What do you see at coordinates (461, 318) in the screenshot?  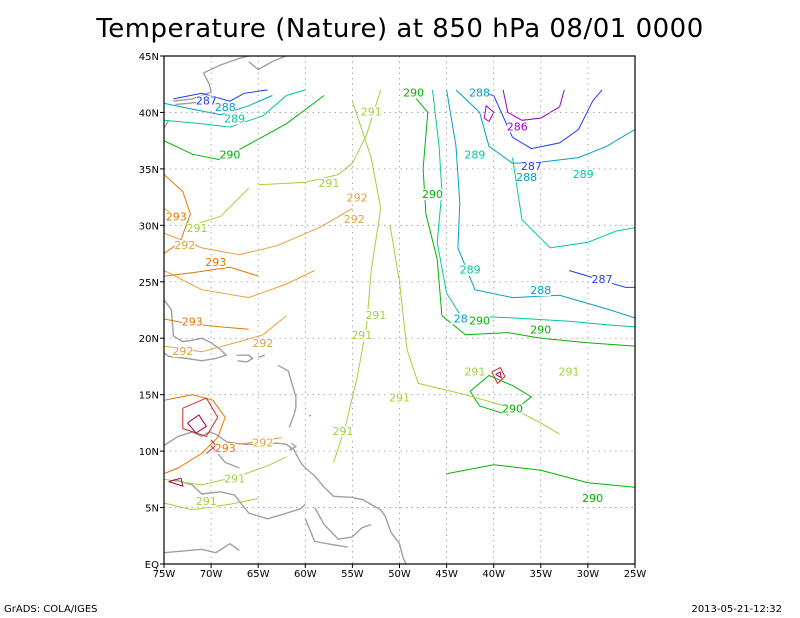 I see `contour-label: 28` at bounding box center [461, 318].